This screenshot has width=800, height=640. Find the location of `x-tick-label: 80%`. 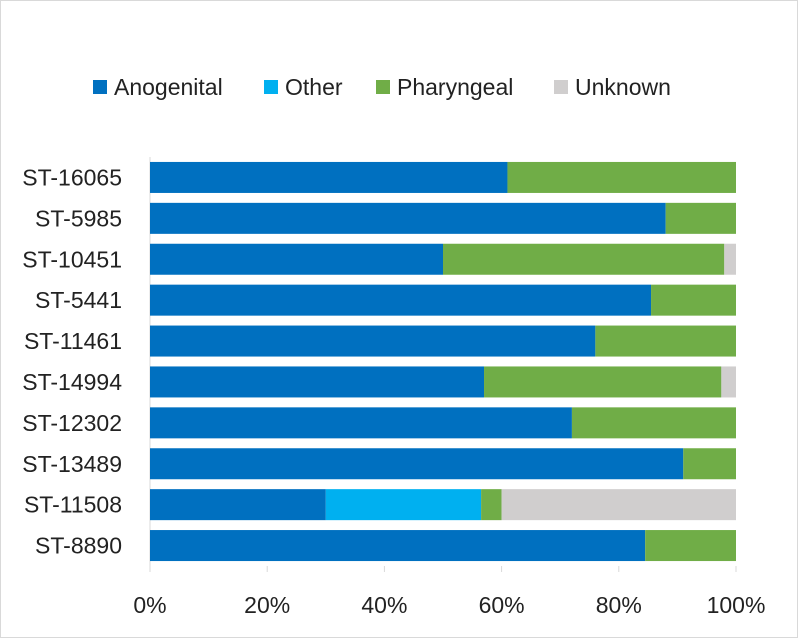

x-tick-label: 80% is located at coordinates (619, 605).